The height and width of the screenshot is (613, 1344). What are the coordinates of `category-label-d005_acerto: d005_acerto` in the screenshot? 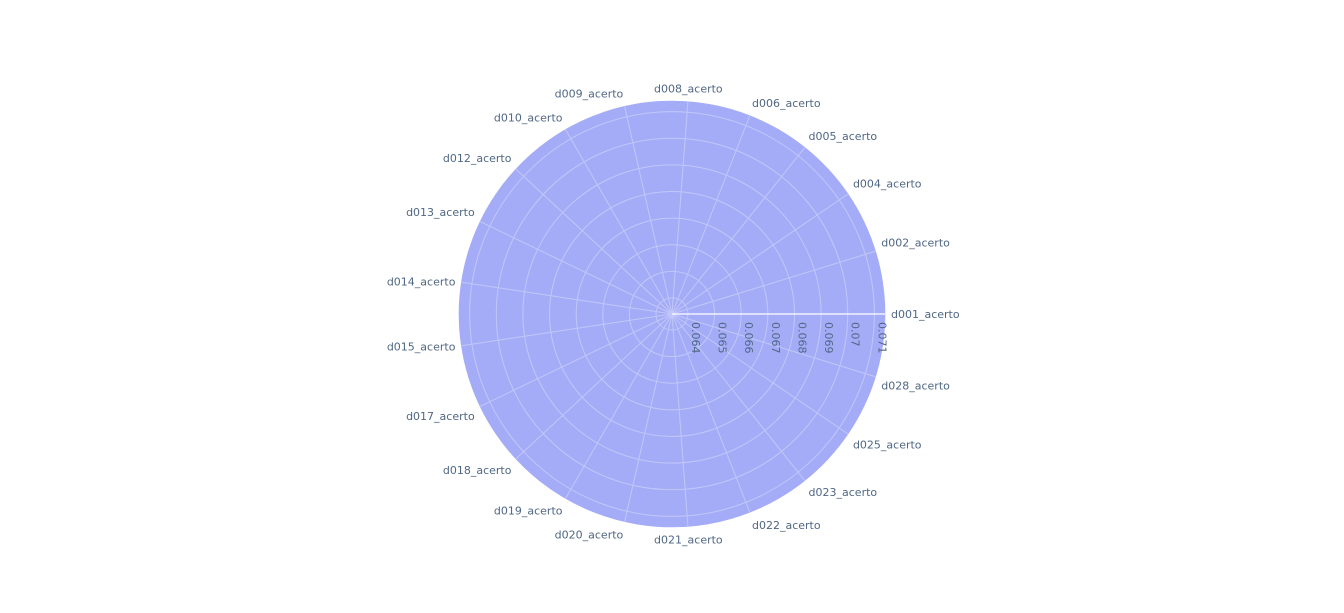 It's located at (843, 136).